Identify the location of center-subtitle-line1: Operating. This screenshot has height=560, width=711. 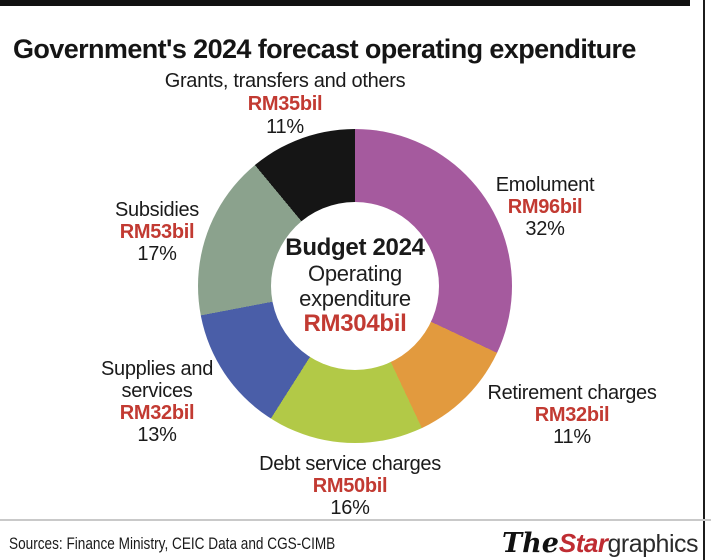
(355, 273).